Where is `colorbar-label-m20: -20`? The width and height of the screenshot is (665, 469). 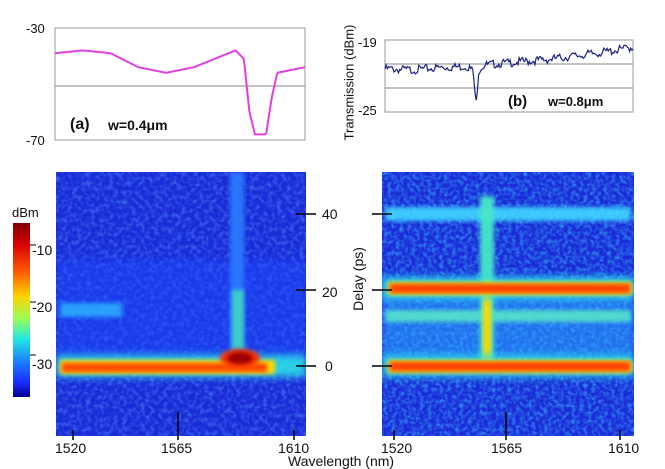
colorbar-label-m20: -20 is located at coordinates (42, 307).